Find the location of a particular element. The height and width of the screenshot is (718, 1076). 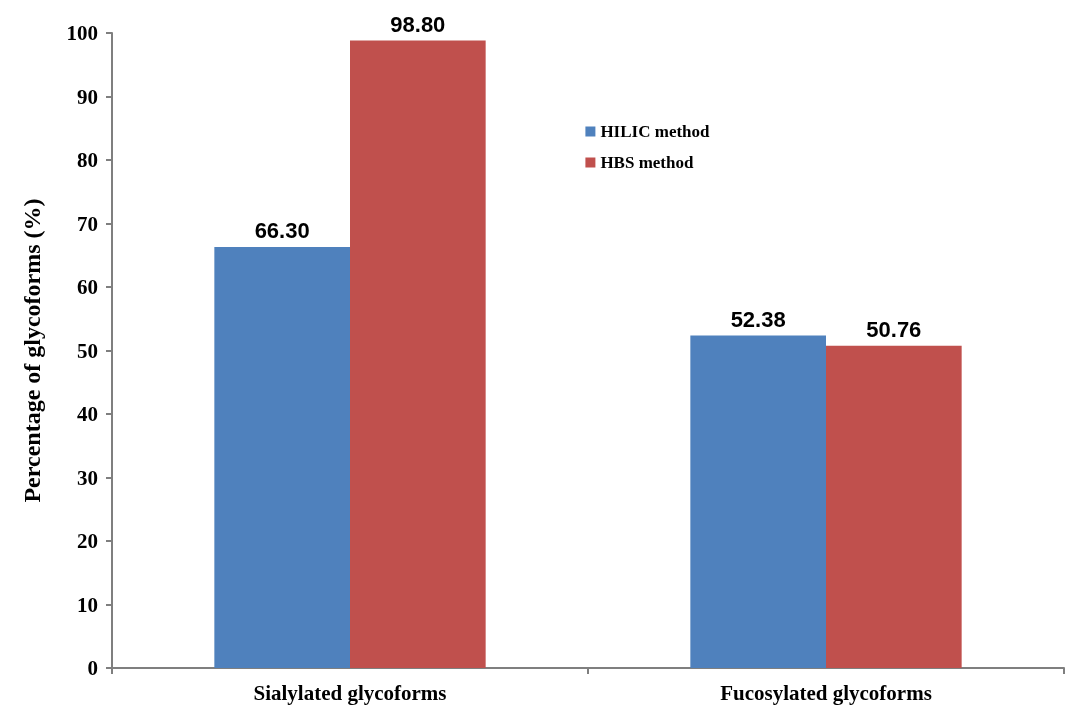

data-label: 66.30 is located at coordinates (282, 231).